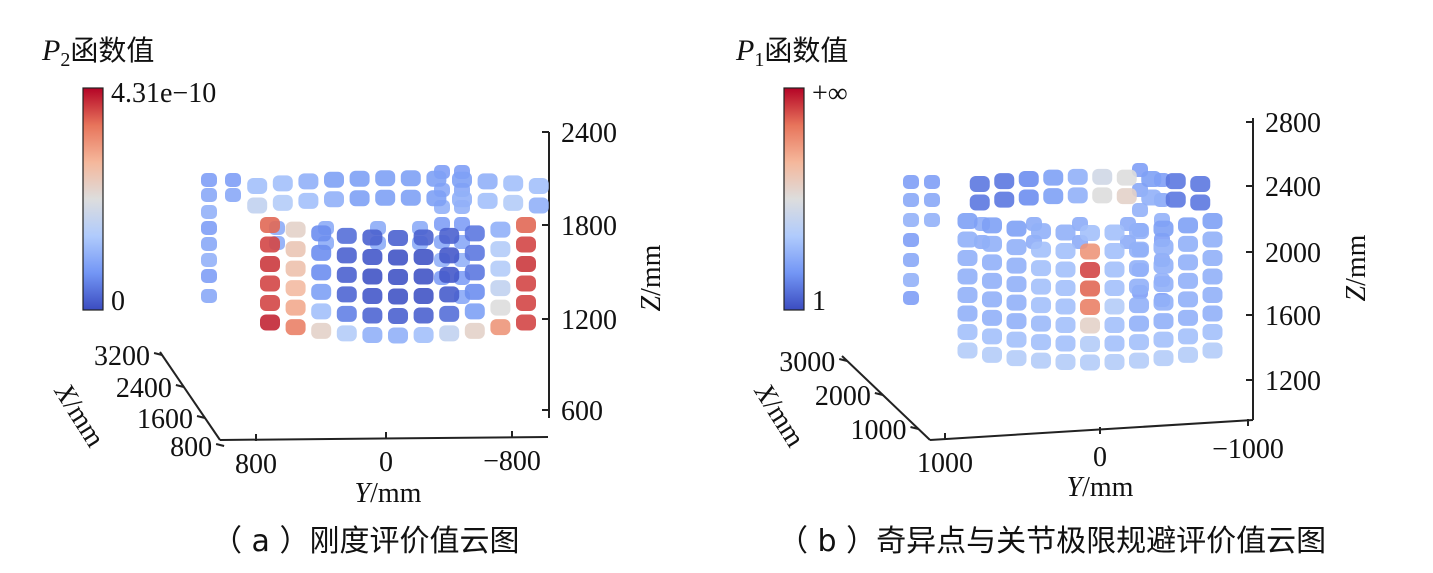 This screenshot has height=573, width=1433. Describe the element at coordinates (256, 464) in the screenshot. I see `y-tick-label: 800` at that location.